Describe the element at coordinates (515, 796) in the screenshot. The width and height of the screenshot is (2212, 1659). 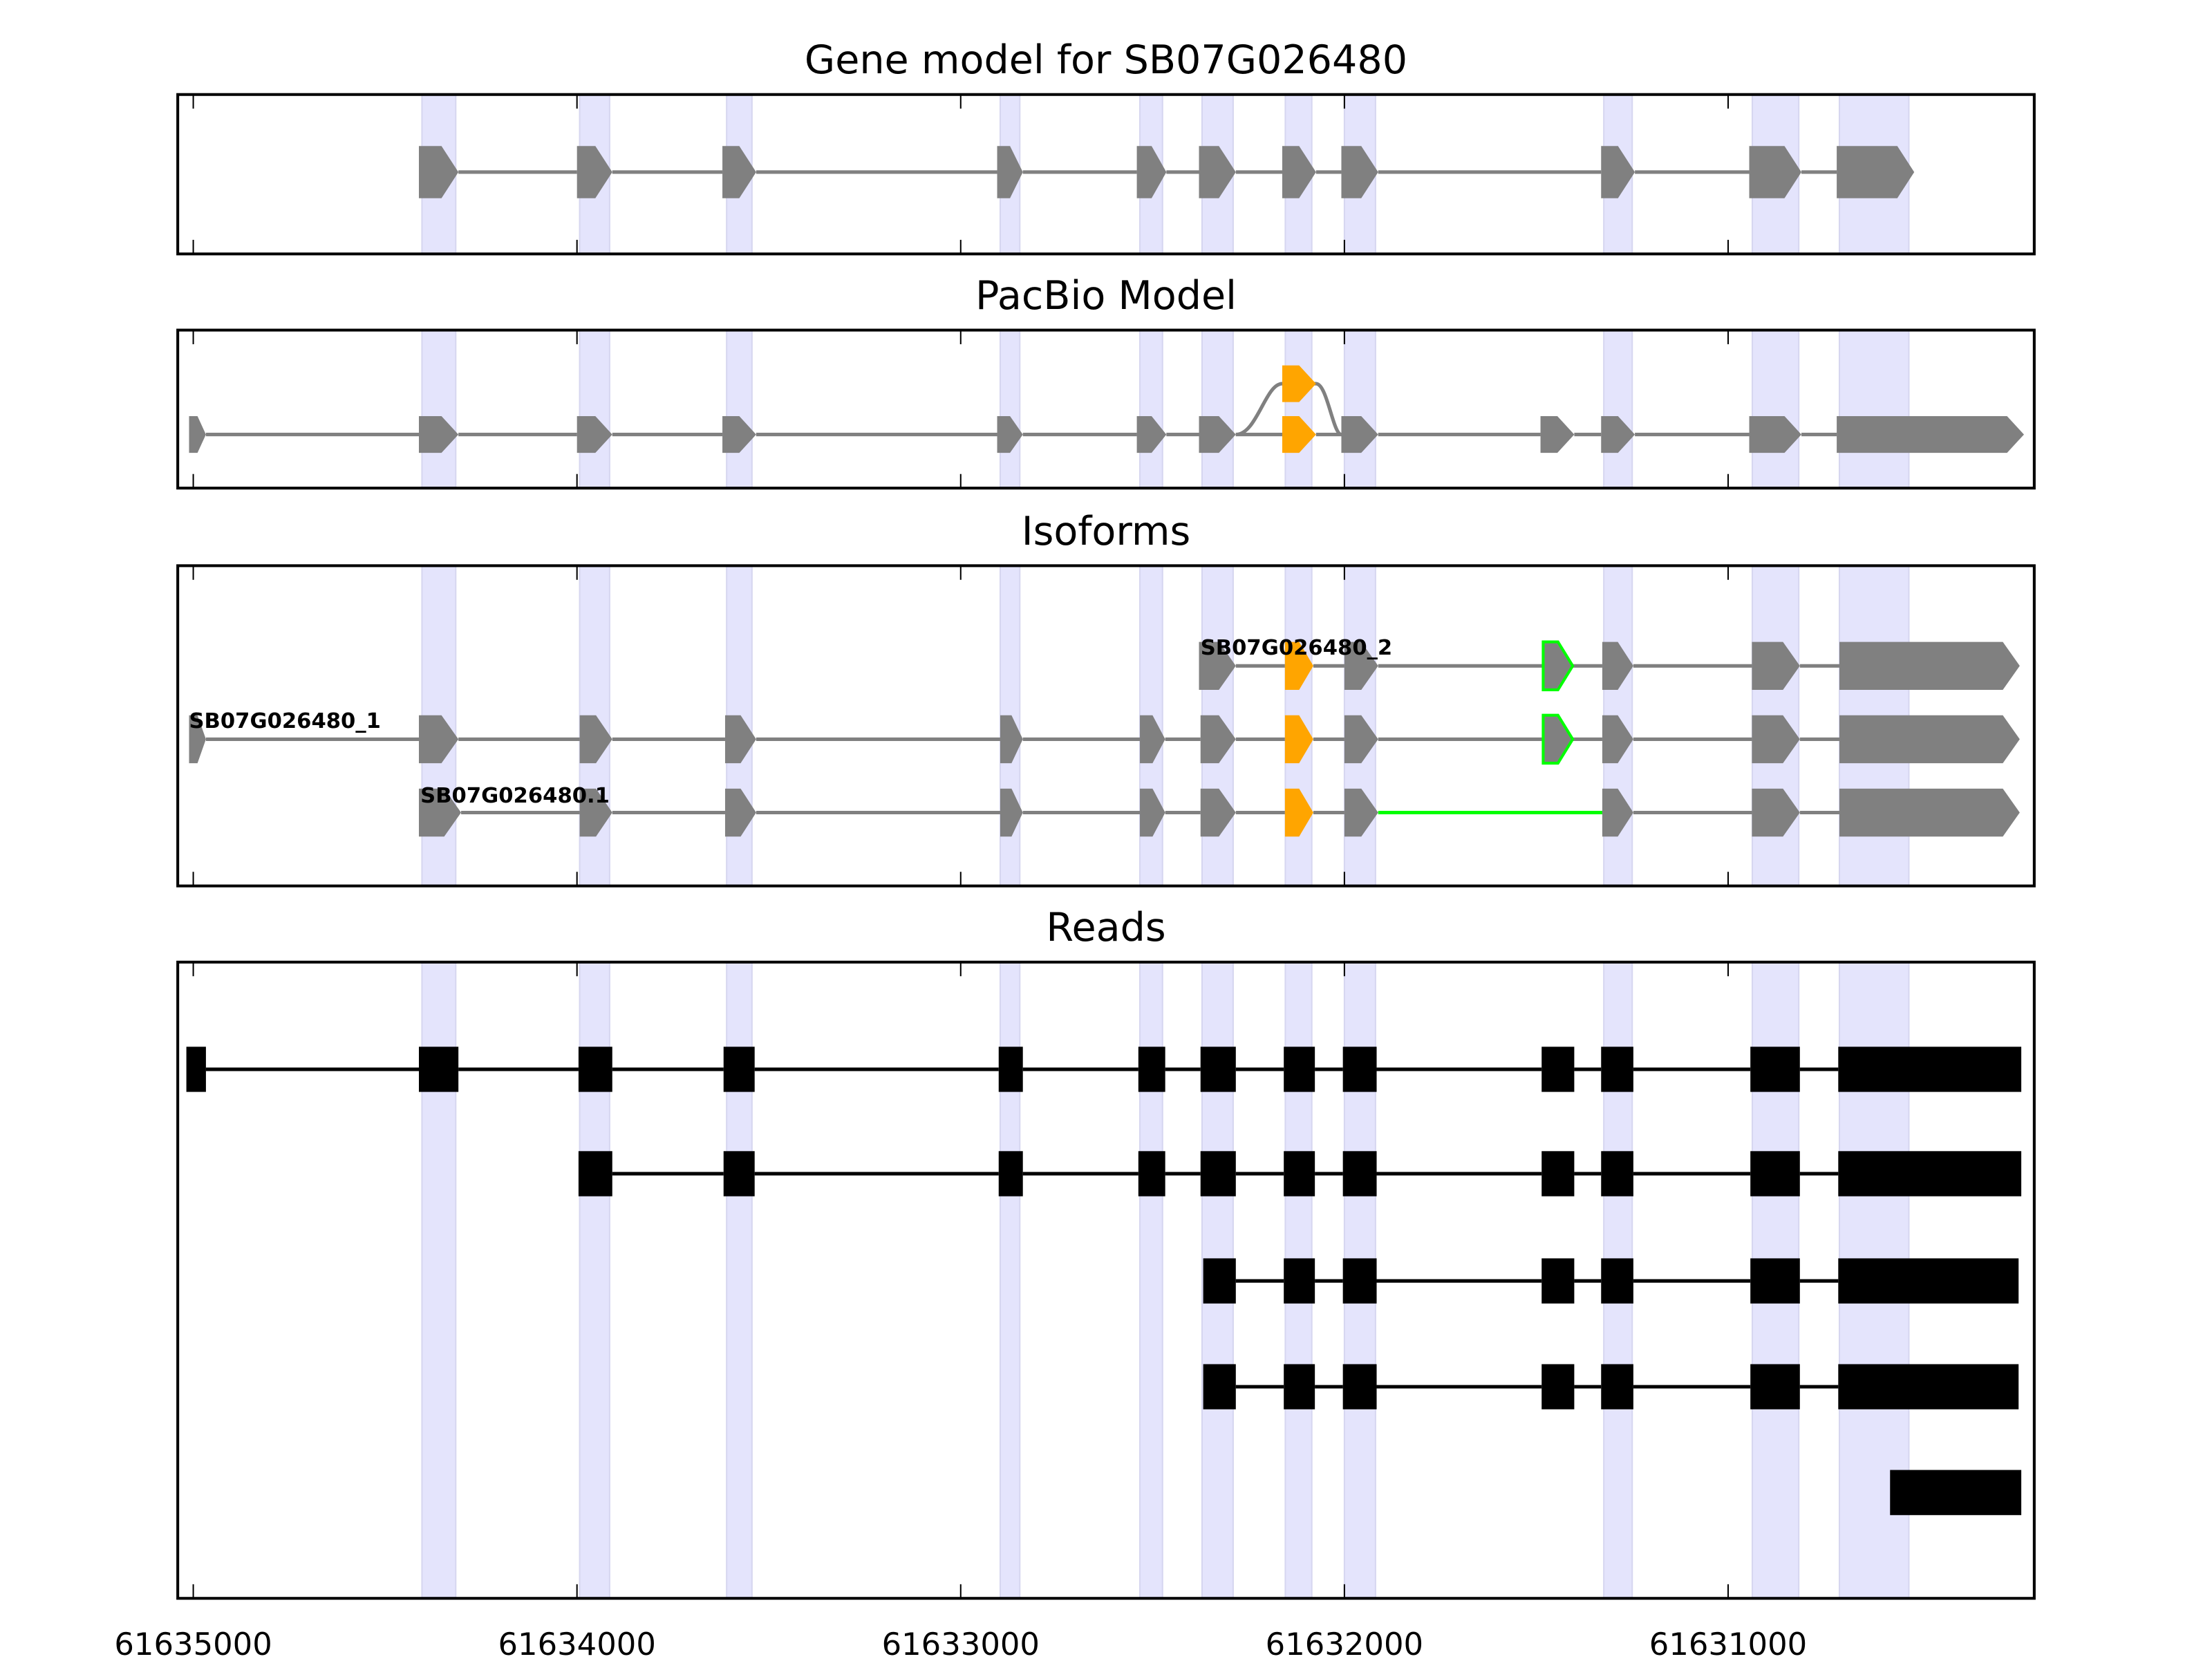
I see `isoform-label: SB07G026480.1` at that location.